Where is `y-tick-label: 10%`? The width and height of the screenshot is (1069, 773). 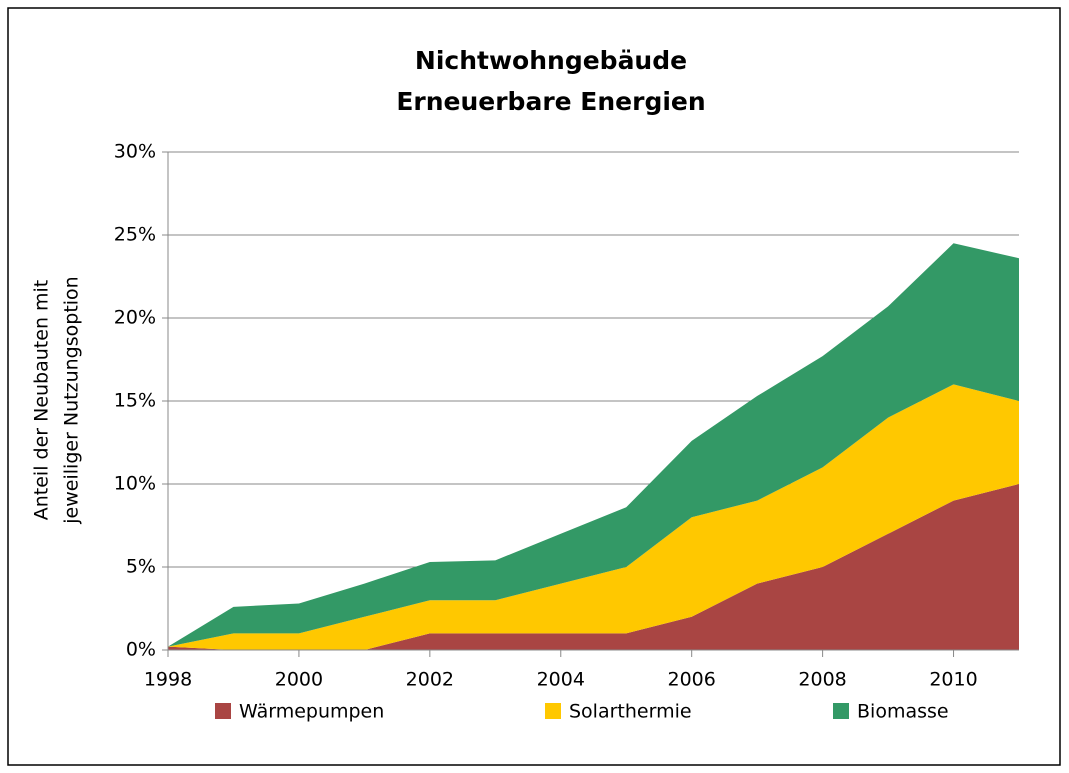
y-tick-label: 10% is located at coordinates (135, 484).